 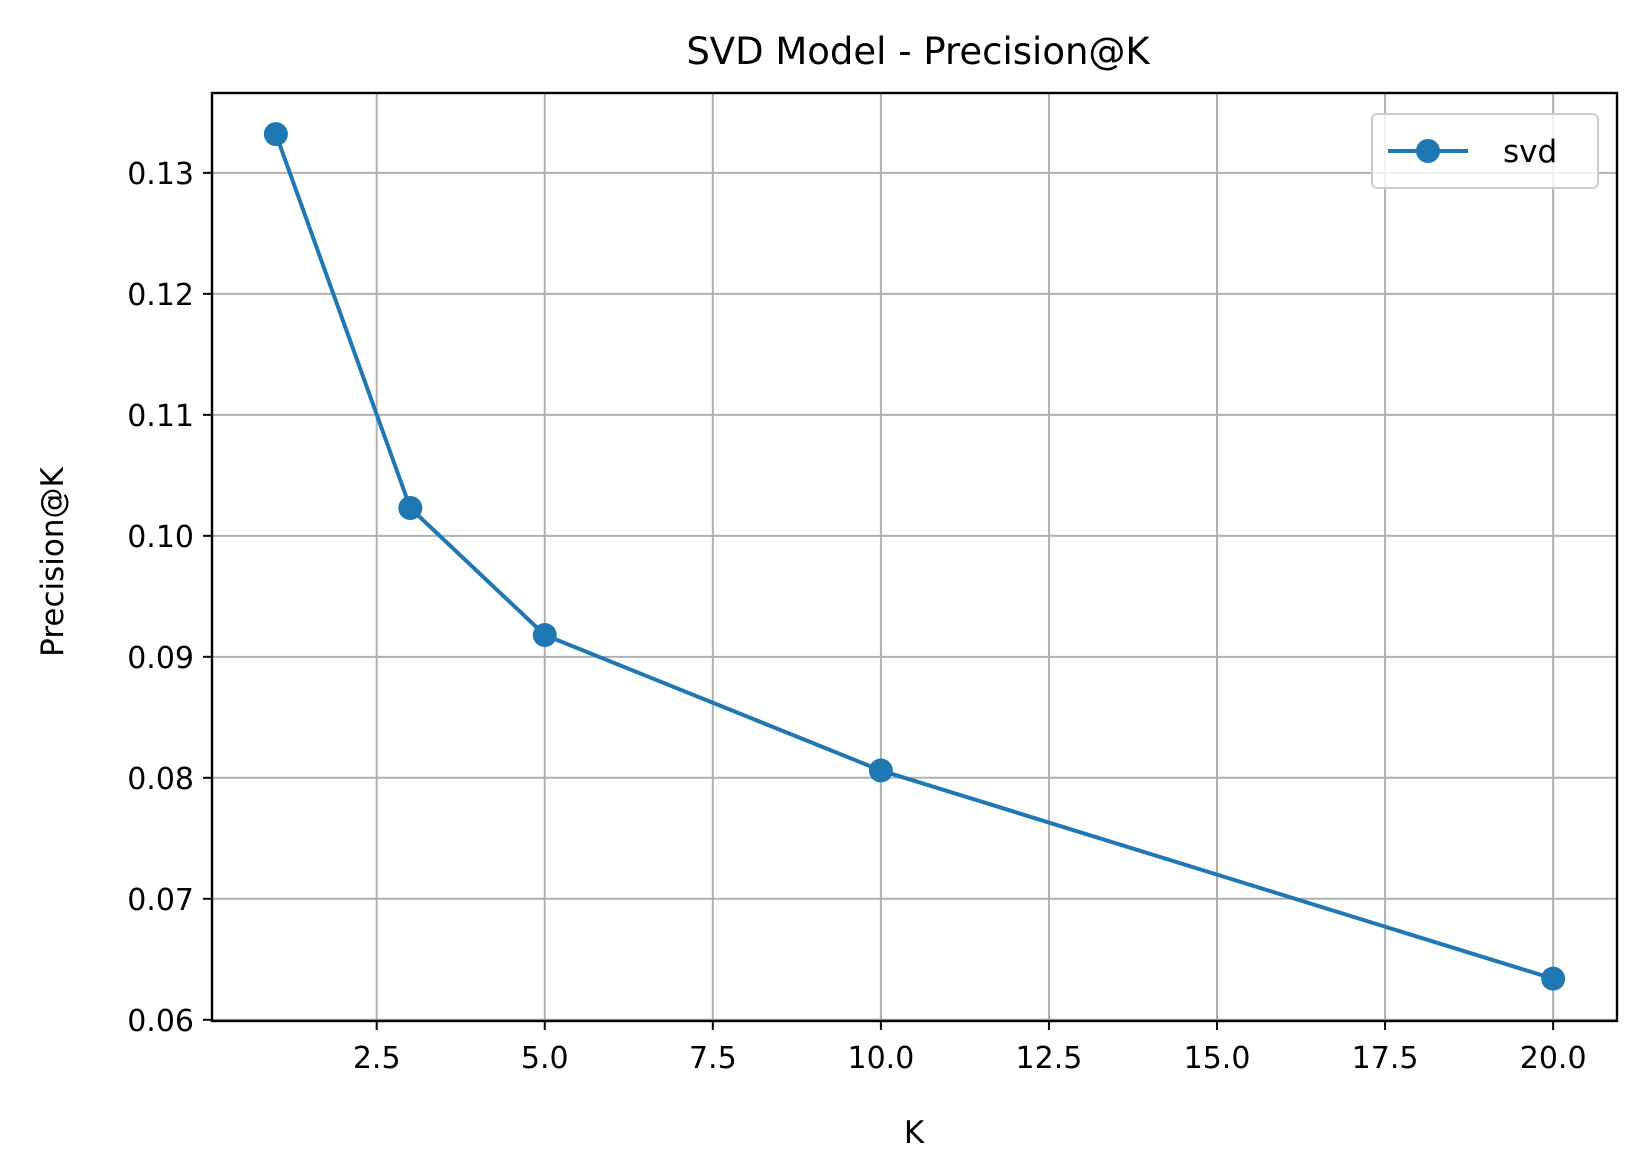 I want to click on y-tick-label: 0.07, so click(x=160, y=900).